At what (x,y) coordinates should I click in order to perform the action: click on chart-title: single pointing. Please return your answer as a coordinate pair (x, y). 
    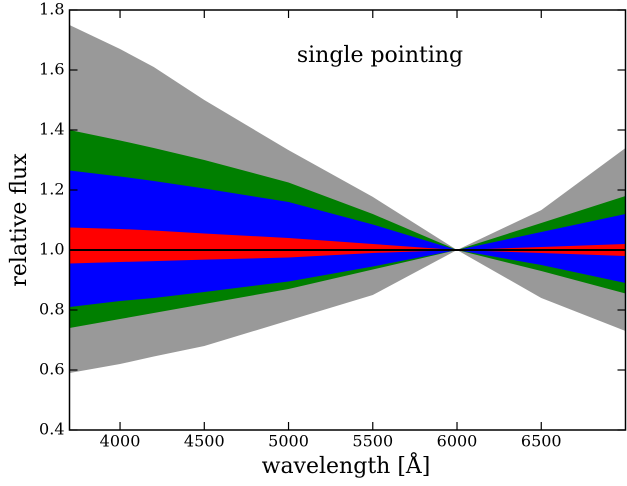
    Looking at the image, I should click on (380, 55).